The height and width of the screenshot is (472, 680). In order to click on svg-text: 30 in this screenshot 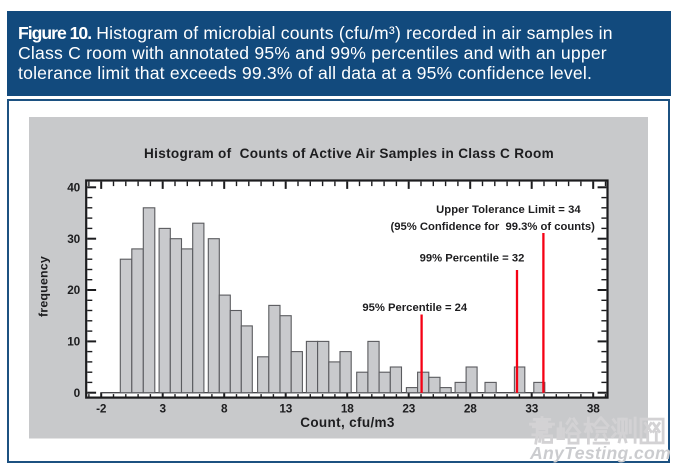, I will do `click(73, 239)`.